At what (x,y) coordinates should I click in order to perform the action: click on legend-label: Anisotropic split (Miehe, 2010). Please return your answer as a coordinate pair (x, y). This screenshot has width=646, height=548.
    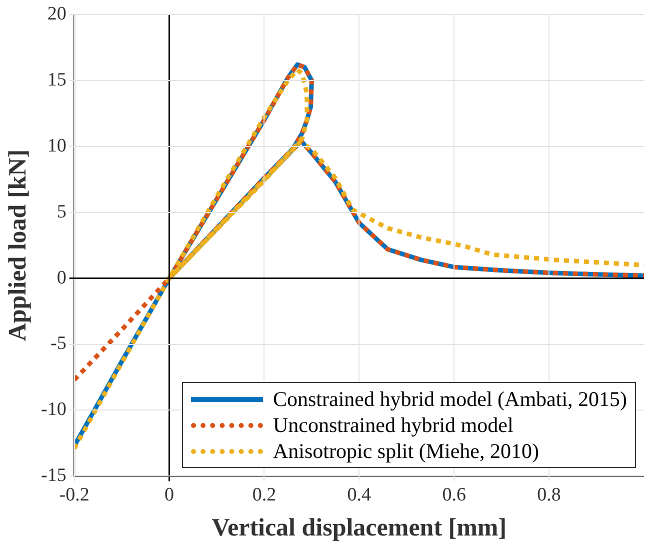
    Looking at the image, I should click on (406, 451).